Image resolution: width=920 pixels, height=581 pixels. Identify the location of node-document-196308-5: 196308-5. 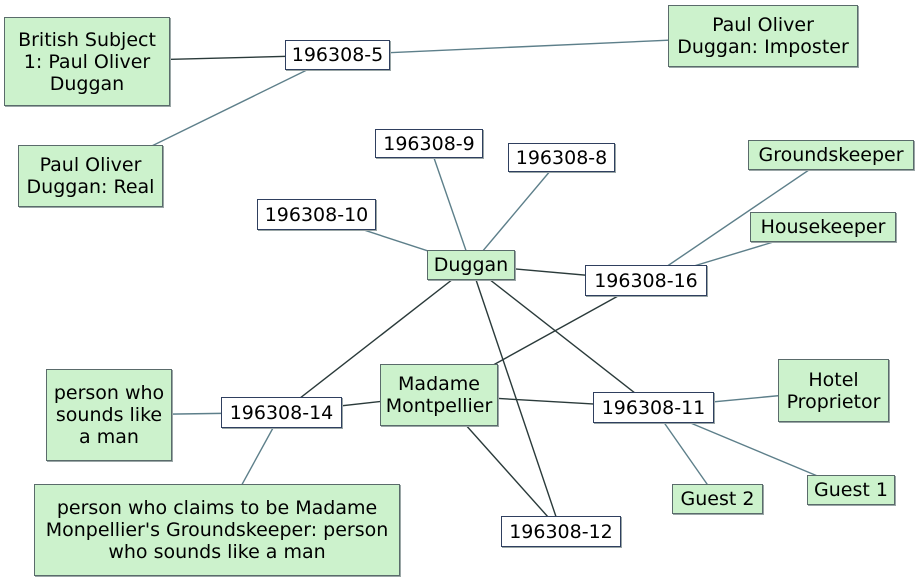
(337, 55).